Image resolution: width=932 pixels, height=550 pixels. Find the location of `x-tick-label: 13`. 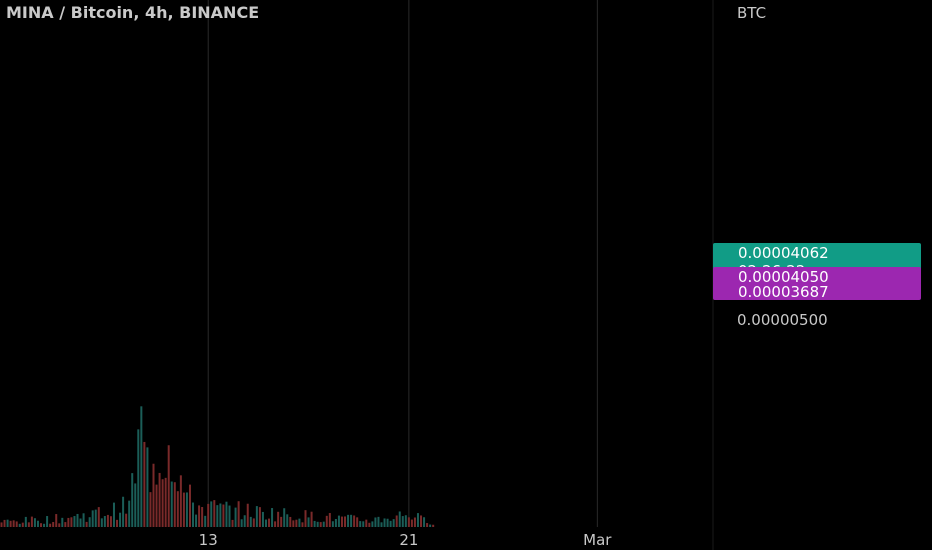

x-tick-label: 13 is located at coordinates (208, 540).